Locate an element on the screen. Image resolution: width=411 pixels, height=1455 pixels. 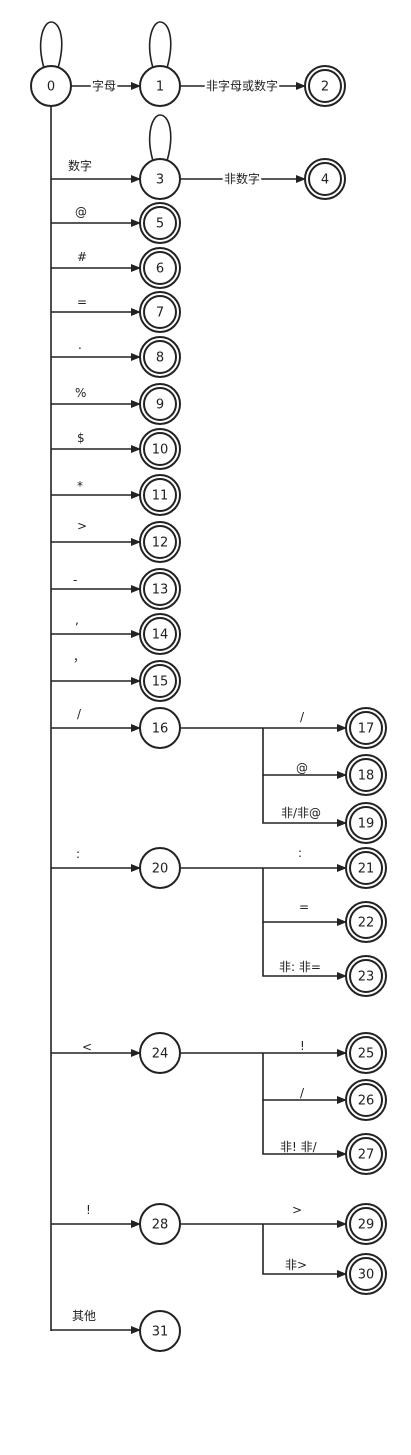
edge-20-23: 非: 非= is located at coordinates (304, 951).